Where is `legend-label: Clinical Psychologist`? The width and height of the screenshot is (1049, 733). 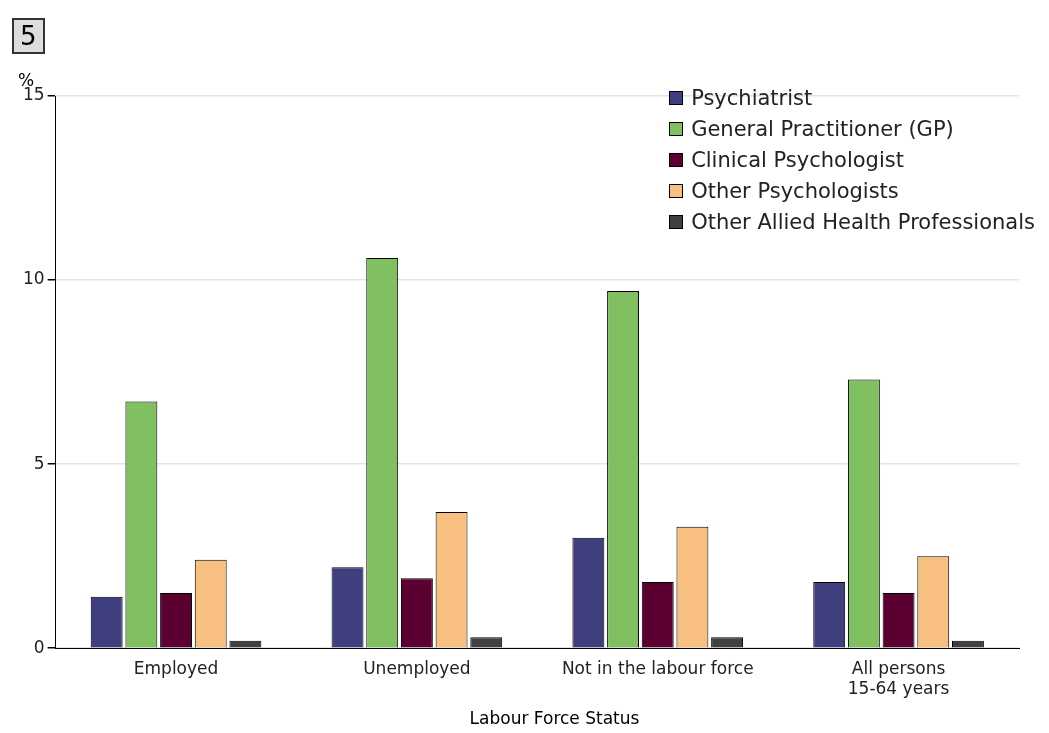 legend-label: Clinical Psychologist is located at coordinates (797, 159).